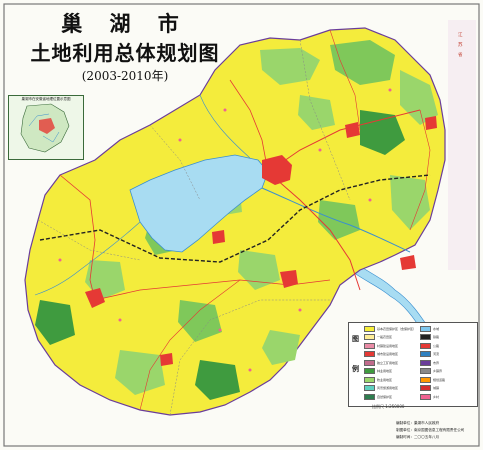 The height and width of the screenshot is (454, 483). What do you see at coordinates (388, 354) in the screenshot?
I see `legend-label: 城市建设用地区` at bounding box center [388, 354].